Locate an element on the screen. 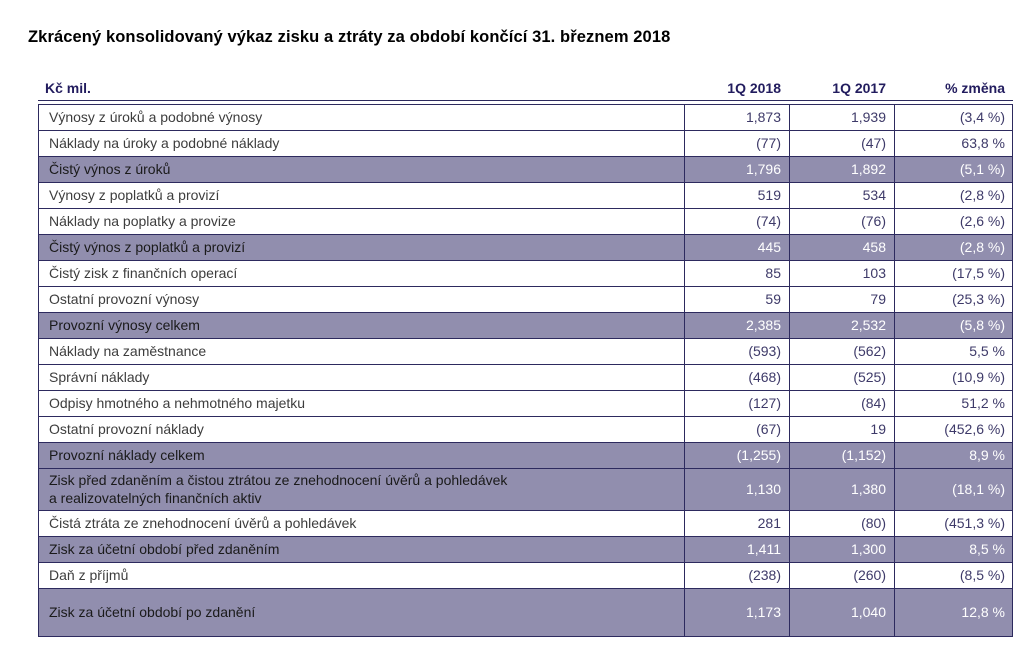  row-value-change: (10,9 %) is located at coordinates (953, 377).